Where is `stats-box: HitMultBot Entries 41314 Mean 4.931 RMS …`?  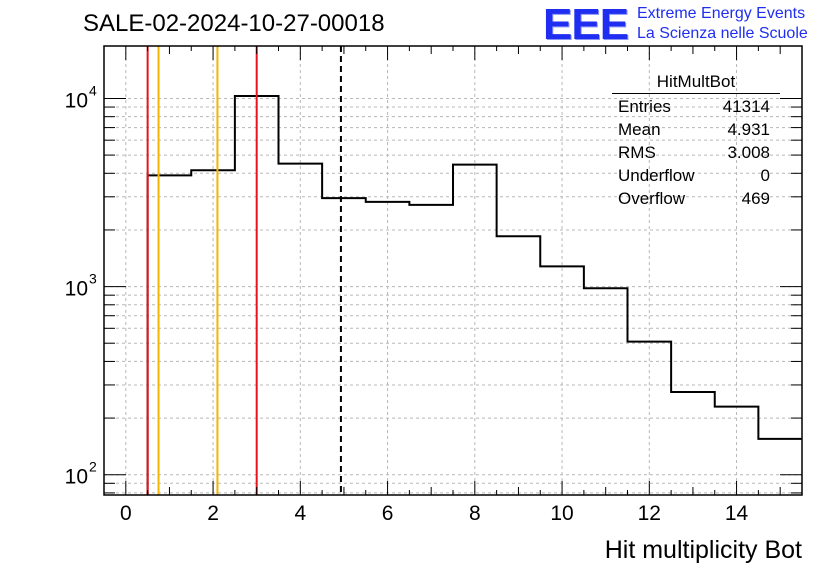
stats-box: HitMultBot Entries 41314 Mean 4.931 RMS … is located at coordinates (696, 141).